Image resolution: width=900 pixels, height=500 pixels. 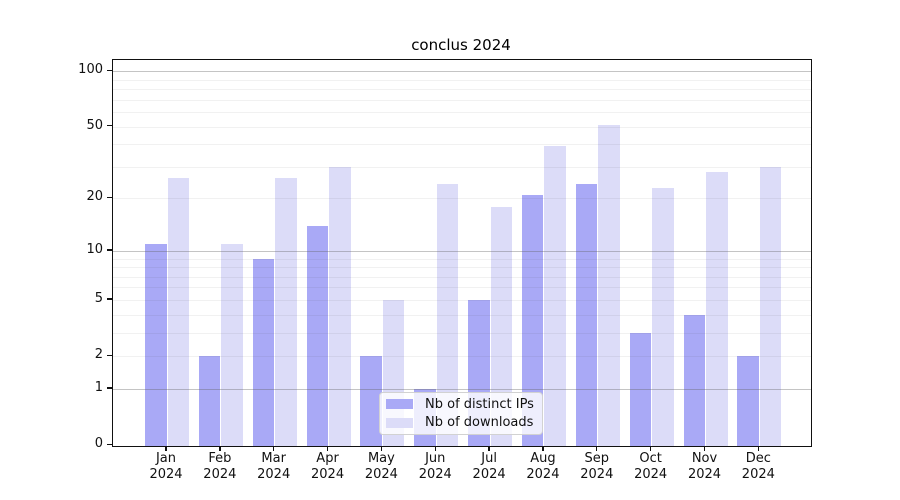 I want to click on y-axis-tick-label: 5, so click(x=98, y=298).